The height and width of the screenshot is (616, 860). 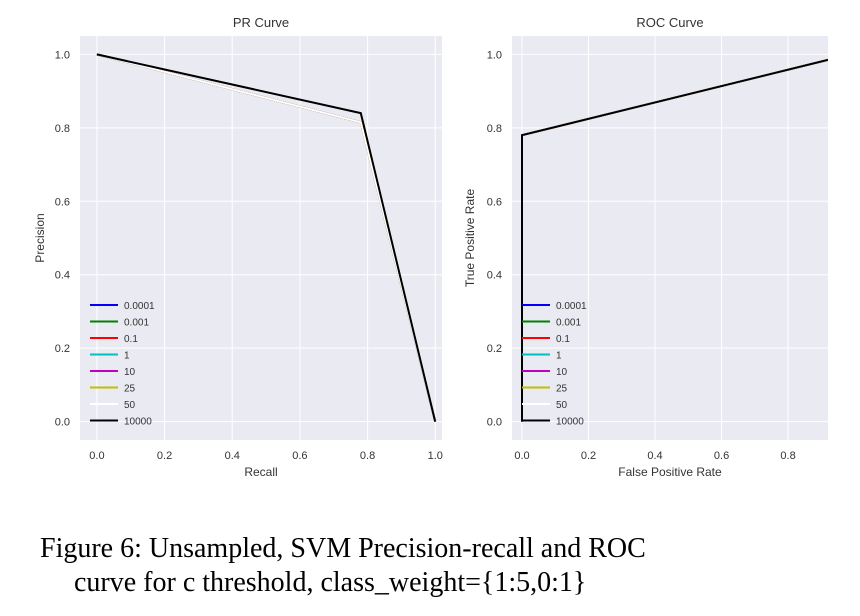 What do you see at coordinates (261, 22) in the screenshot?
I see `chart-title: PR Curve` at bounding box center [261, 22].